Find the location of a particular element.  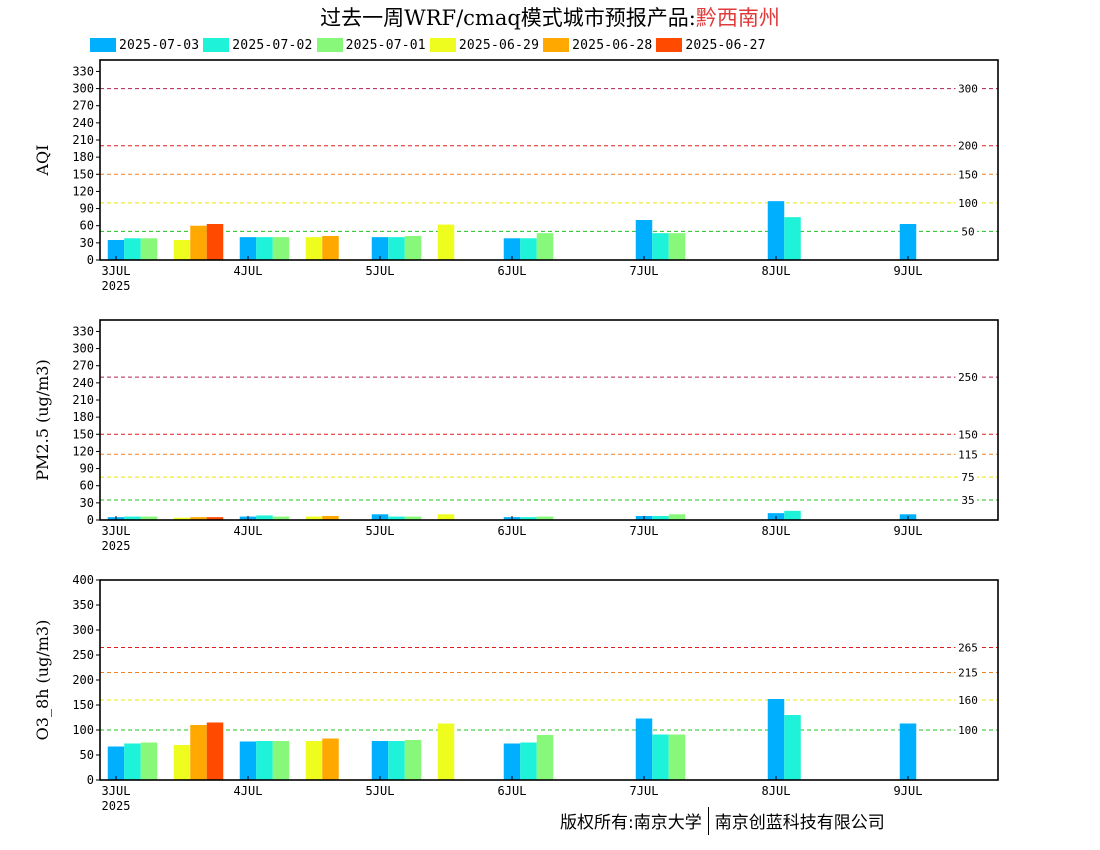

threshold-label: 150 is located at coordinates (968, 174).